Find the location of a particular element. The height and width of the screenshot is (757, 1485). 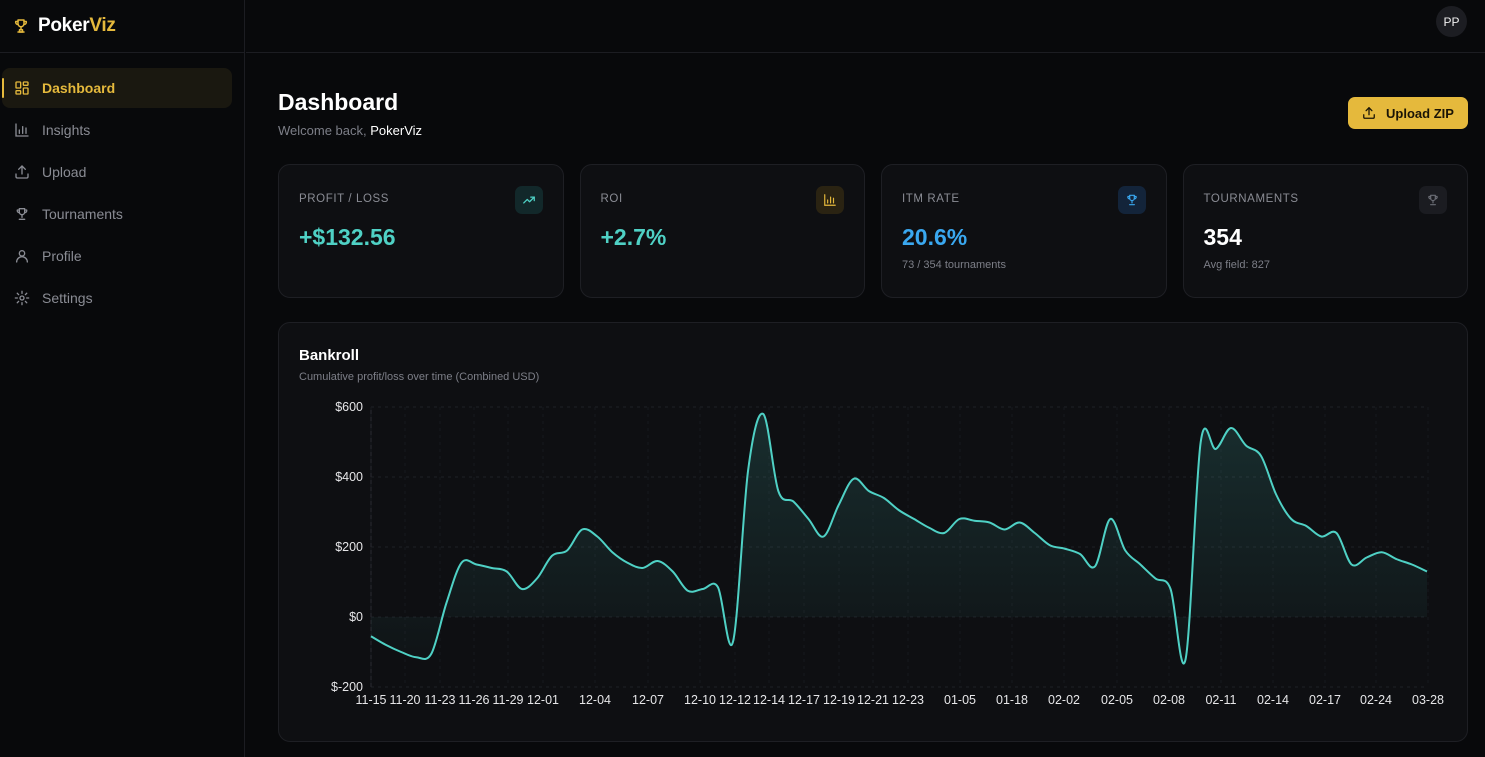

x-tick-label: 11-29 is located at coordinates (507, 700).